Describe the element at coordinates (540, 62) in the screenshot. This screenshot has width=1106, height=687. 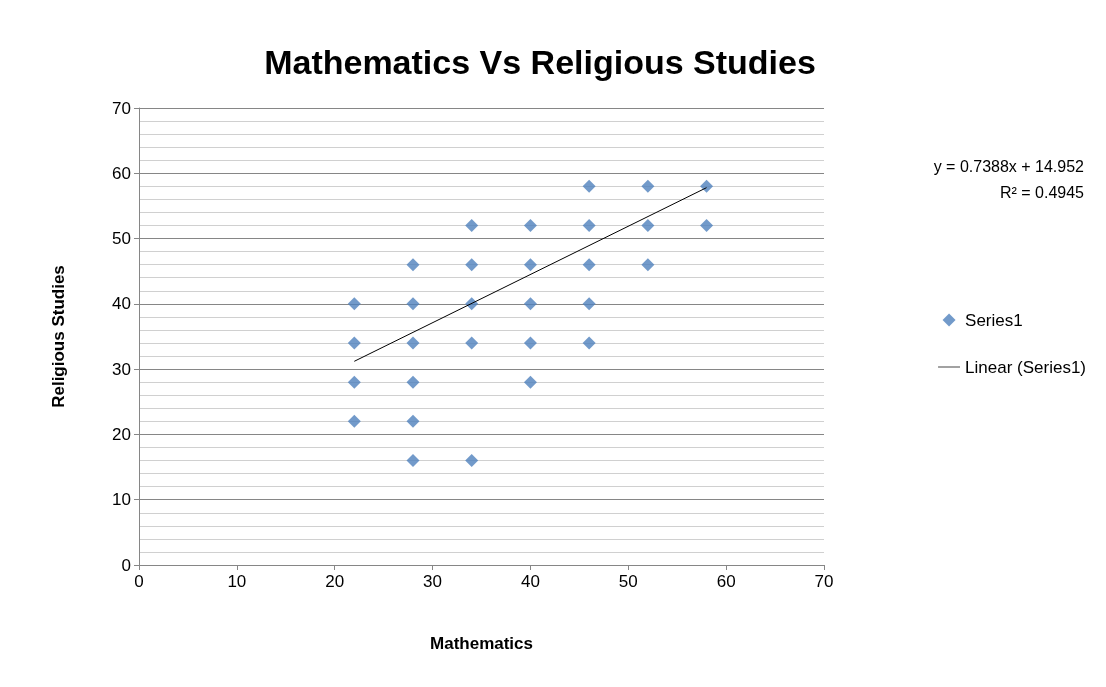
I see `chart-title: Mathematics Vs Religious Studies` at that location.